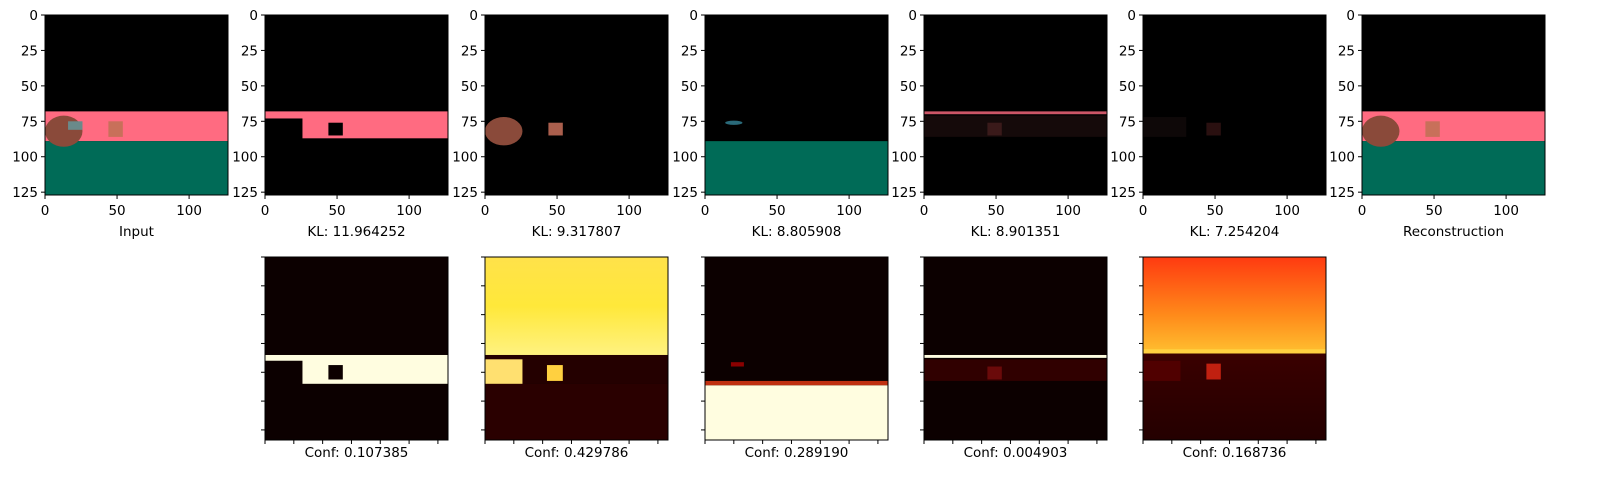 The image size is (1621, 499). I want to click on conf-cube-highlight, so click(554, 373).